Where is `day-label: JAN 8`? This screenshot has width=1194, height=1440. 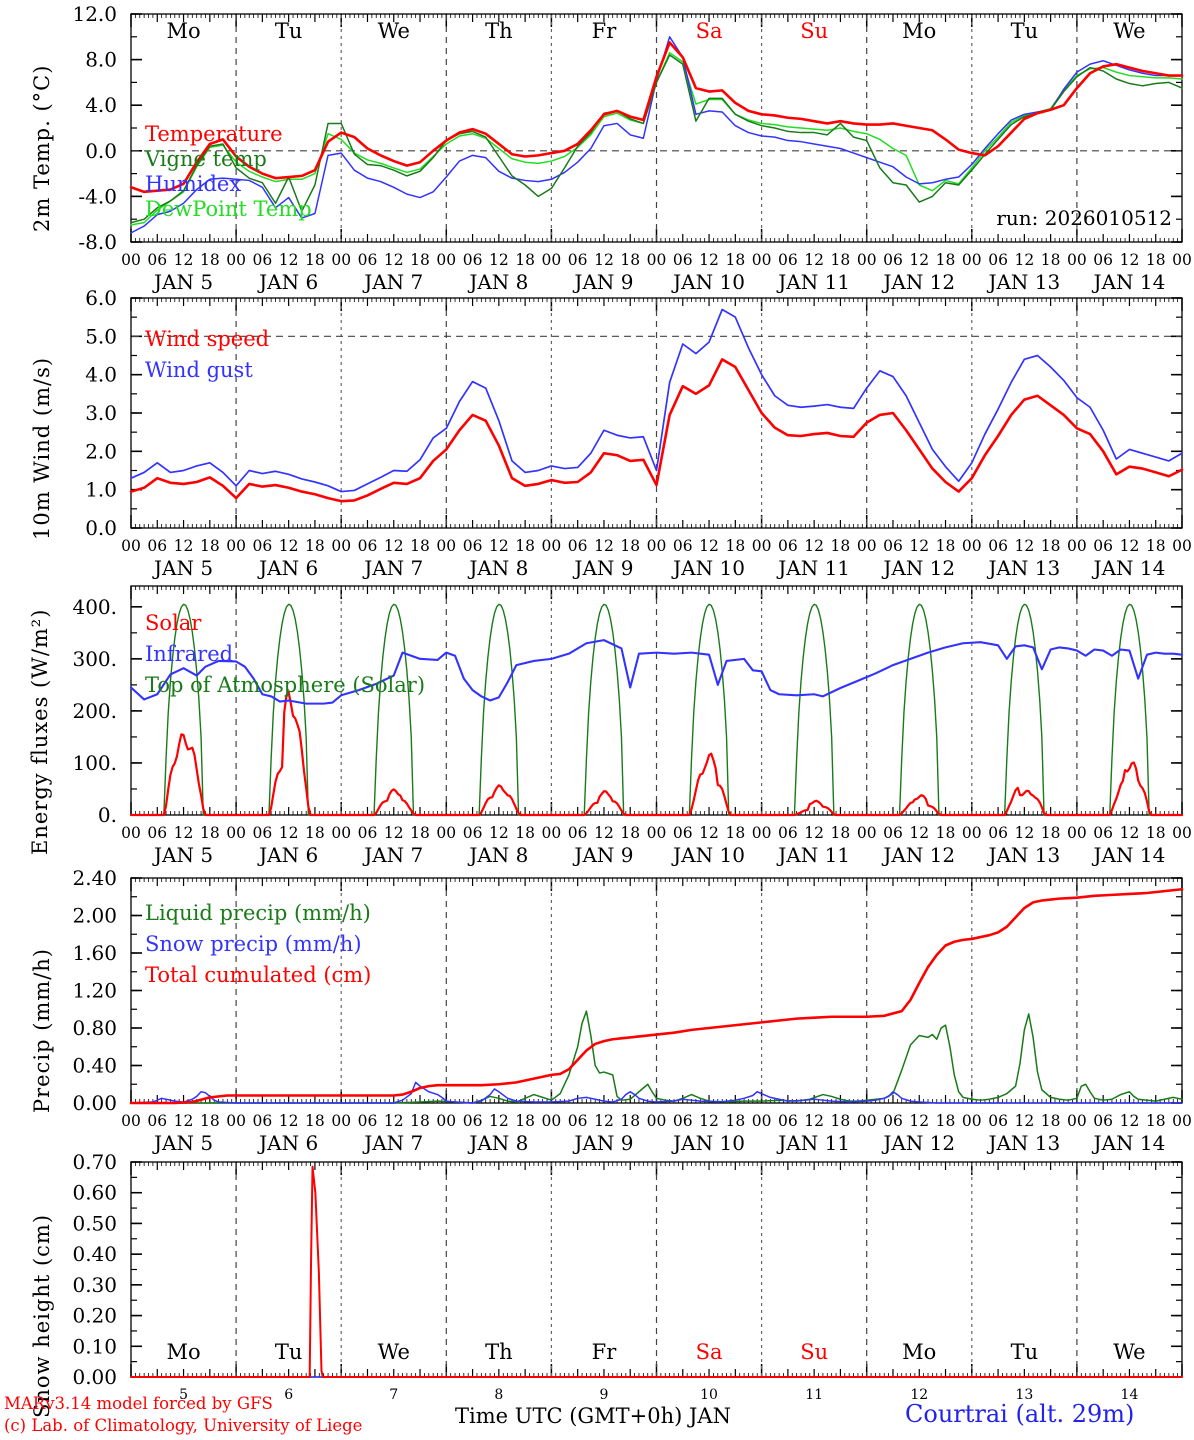
day-label: JAN 8 is located at coordinates (497, 282).